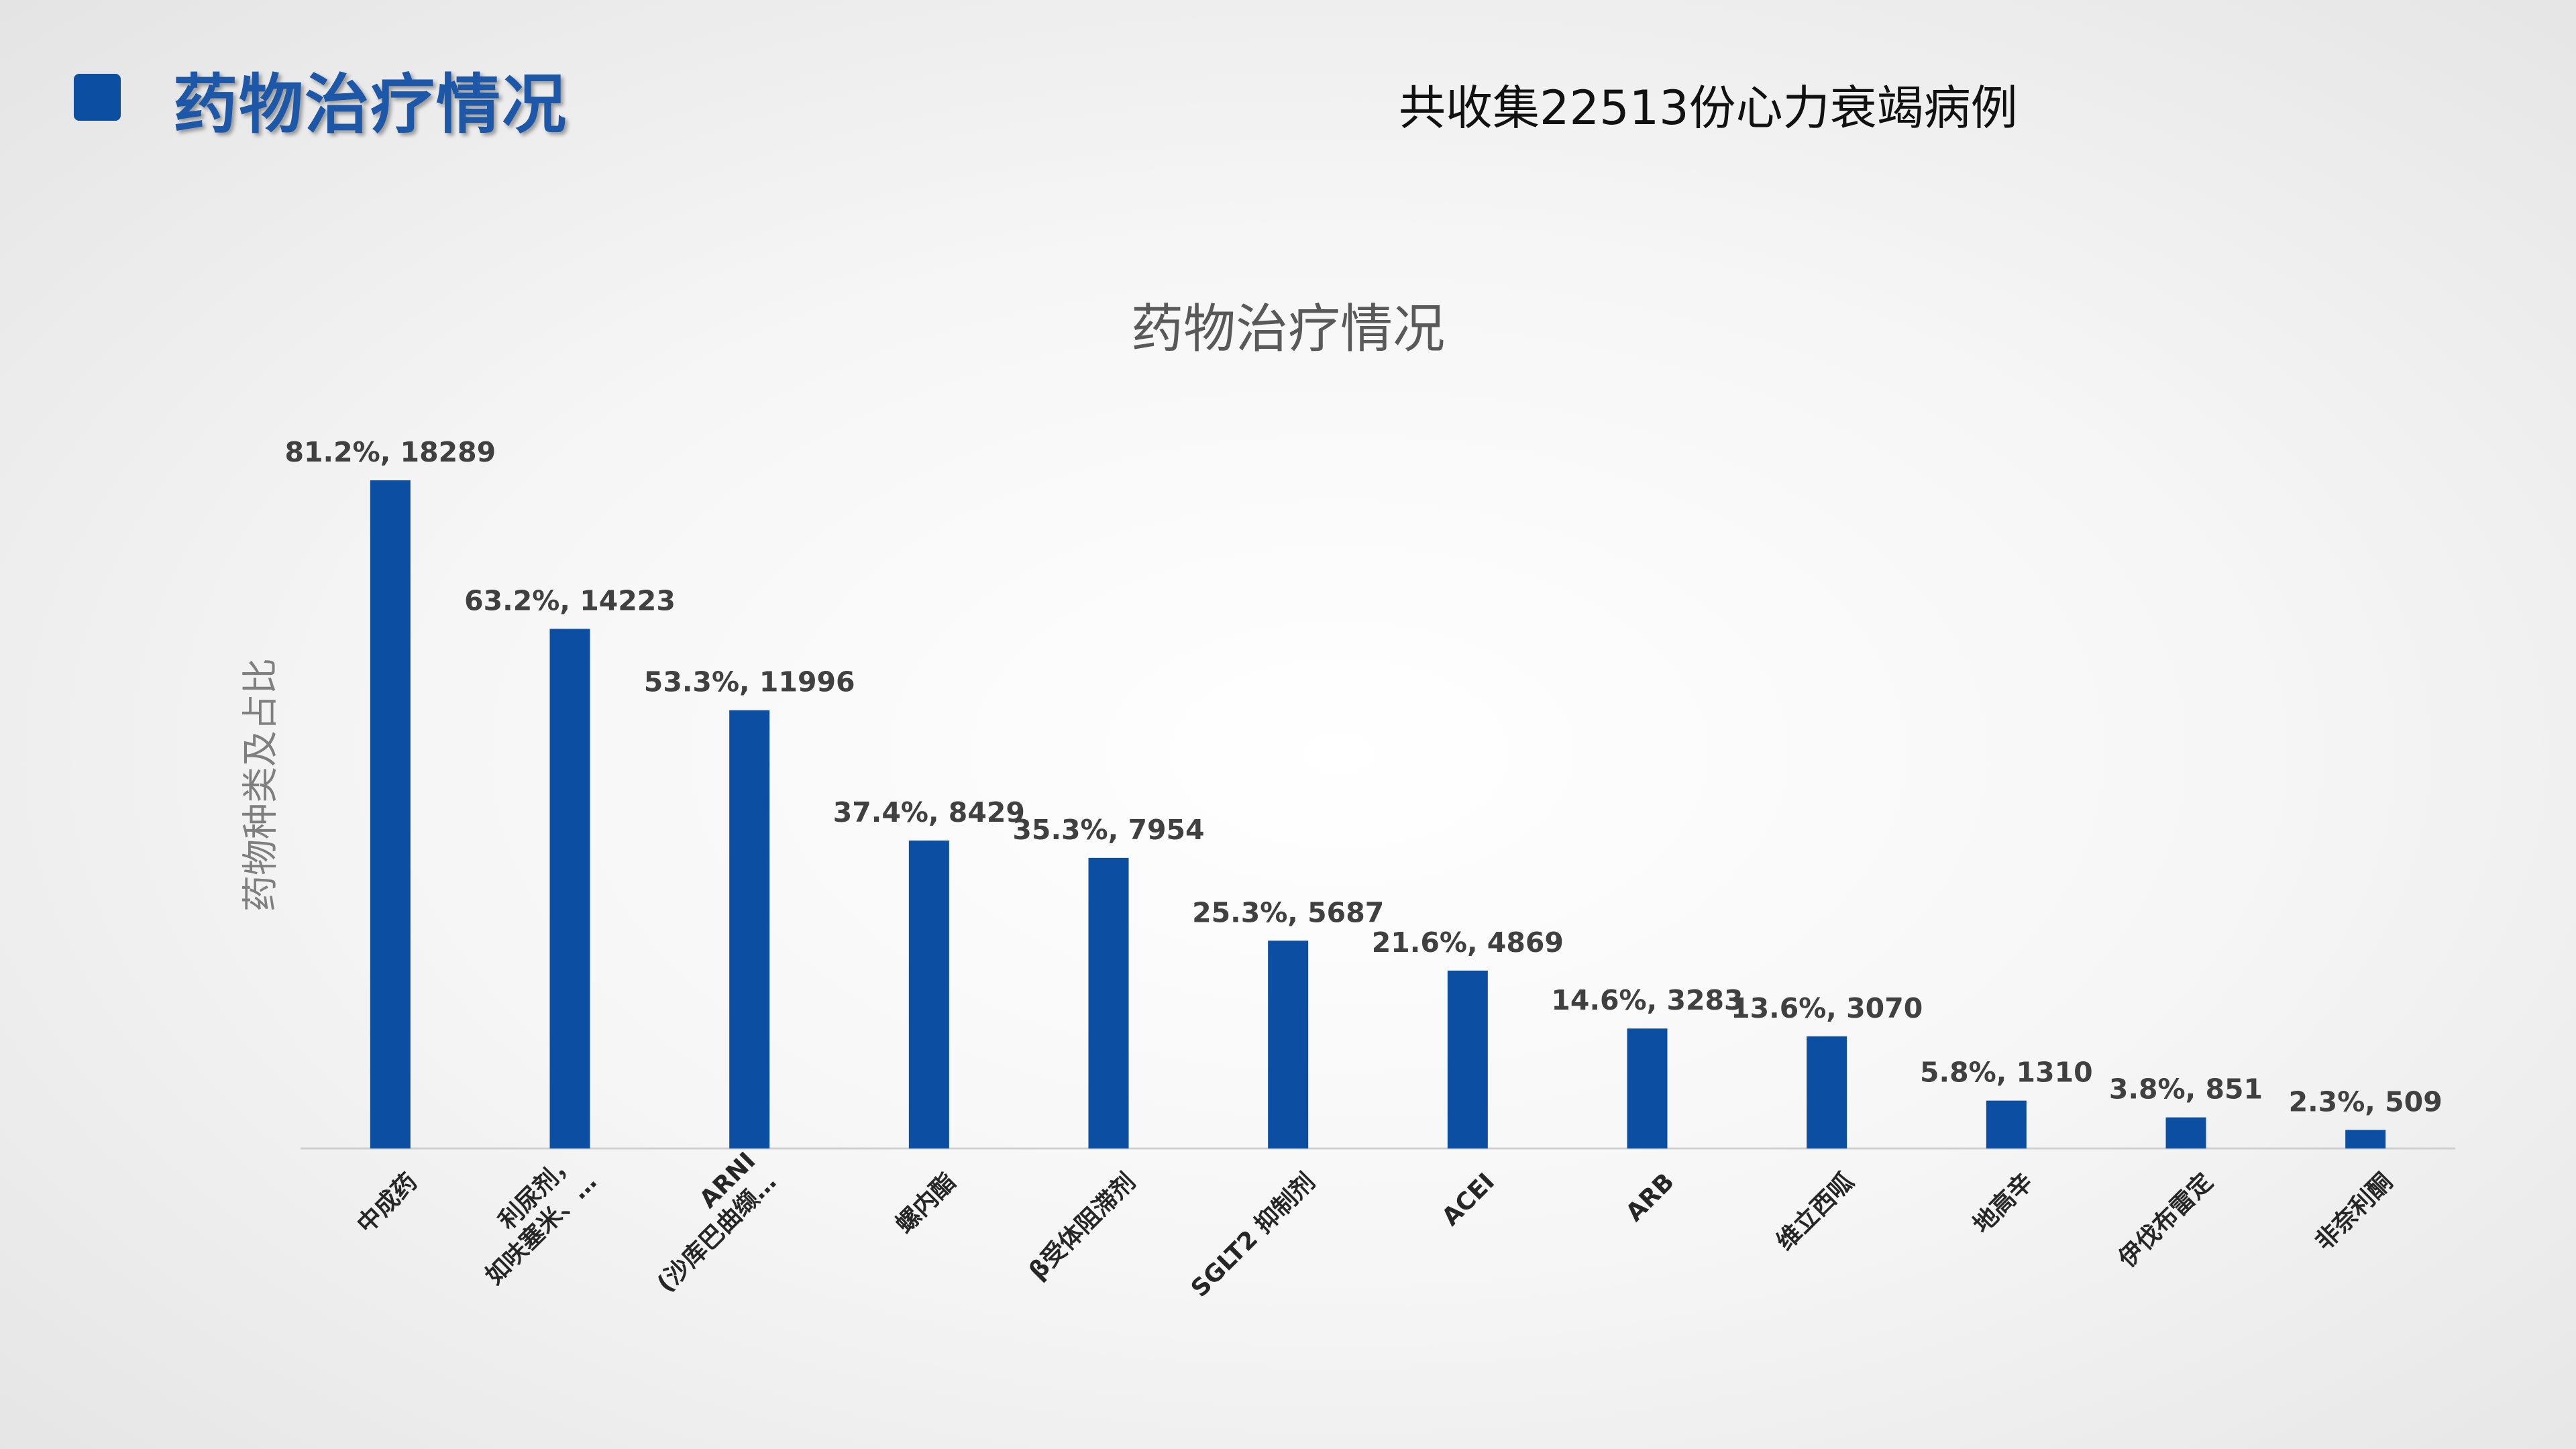 The width and height of the screenshot is (2576, 1449). I want to click on x-tick-label-line: β受体阻滞剂, so click(1082, 1226).